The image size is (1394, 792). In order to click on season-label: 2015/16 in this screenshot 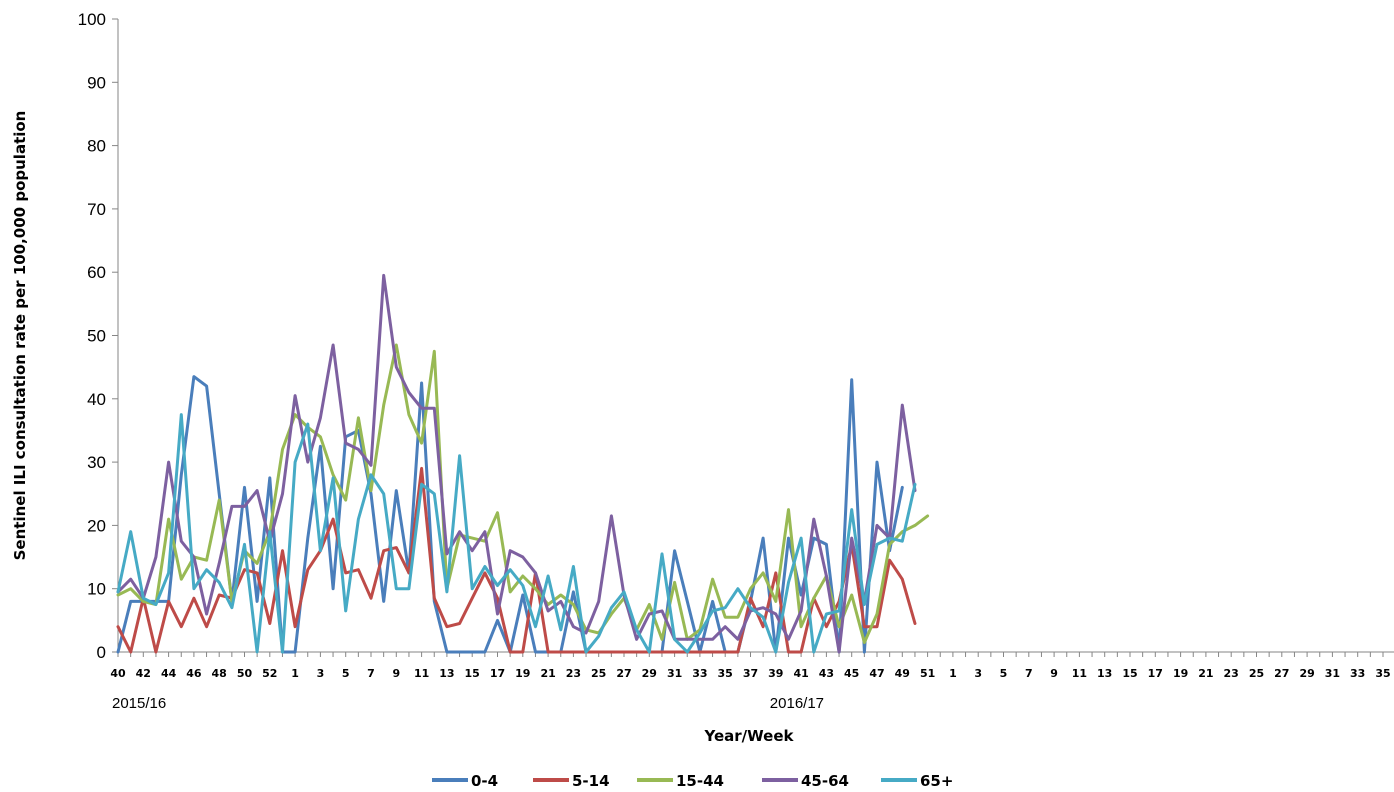, I will do `click(139, 703)`.